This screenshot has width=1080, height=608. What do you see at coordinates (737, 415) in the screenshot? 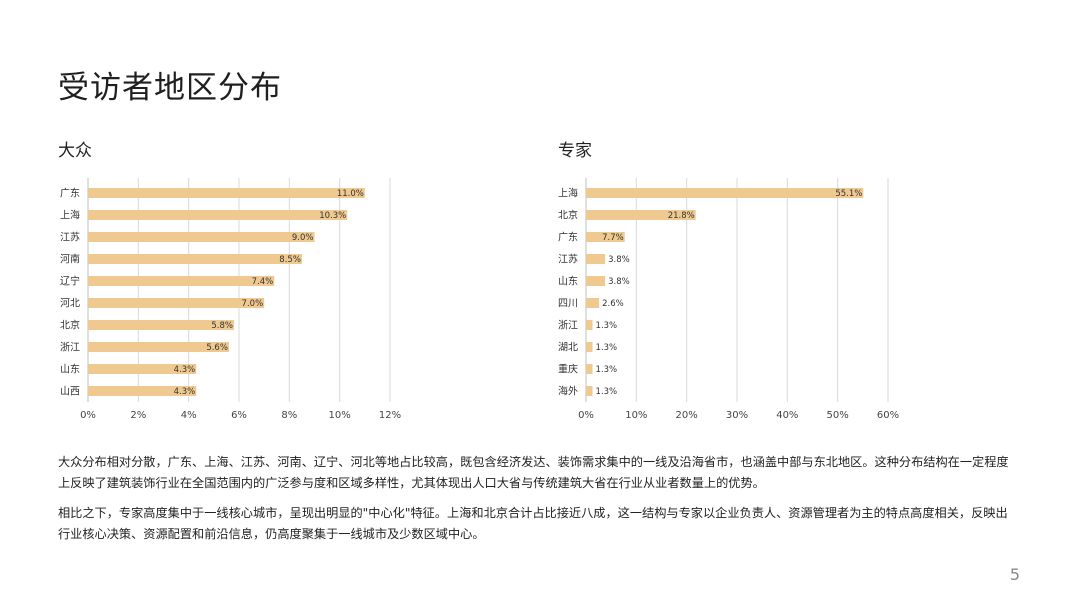
I see `expert-x-tick-label: 30%` at bounding box center [737, 415].